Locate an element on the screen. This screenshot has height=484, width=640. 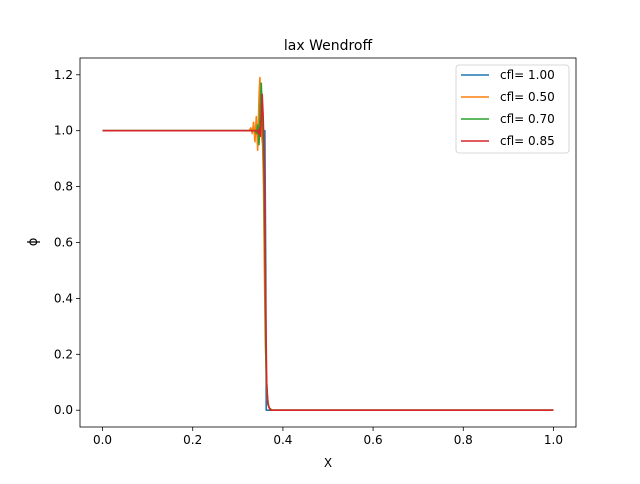
y-axis-ticks: 0.0 0.2 0.4 0.6 0.8 1.0 1.2 is located at coordinates (67, 242).